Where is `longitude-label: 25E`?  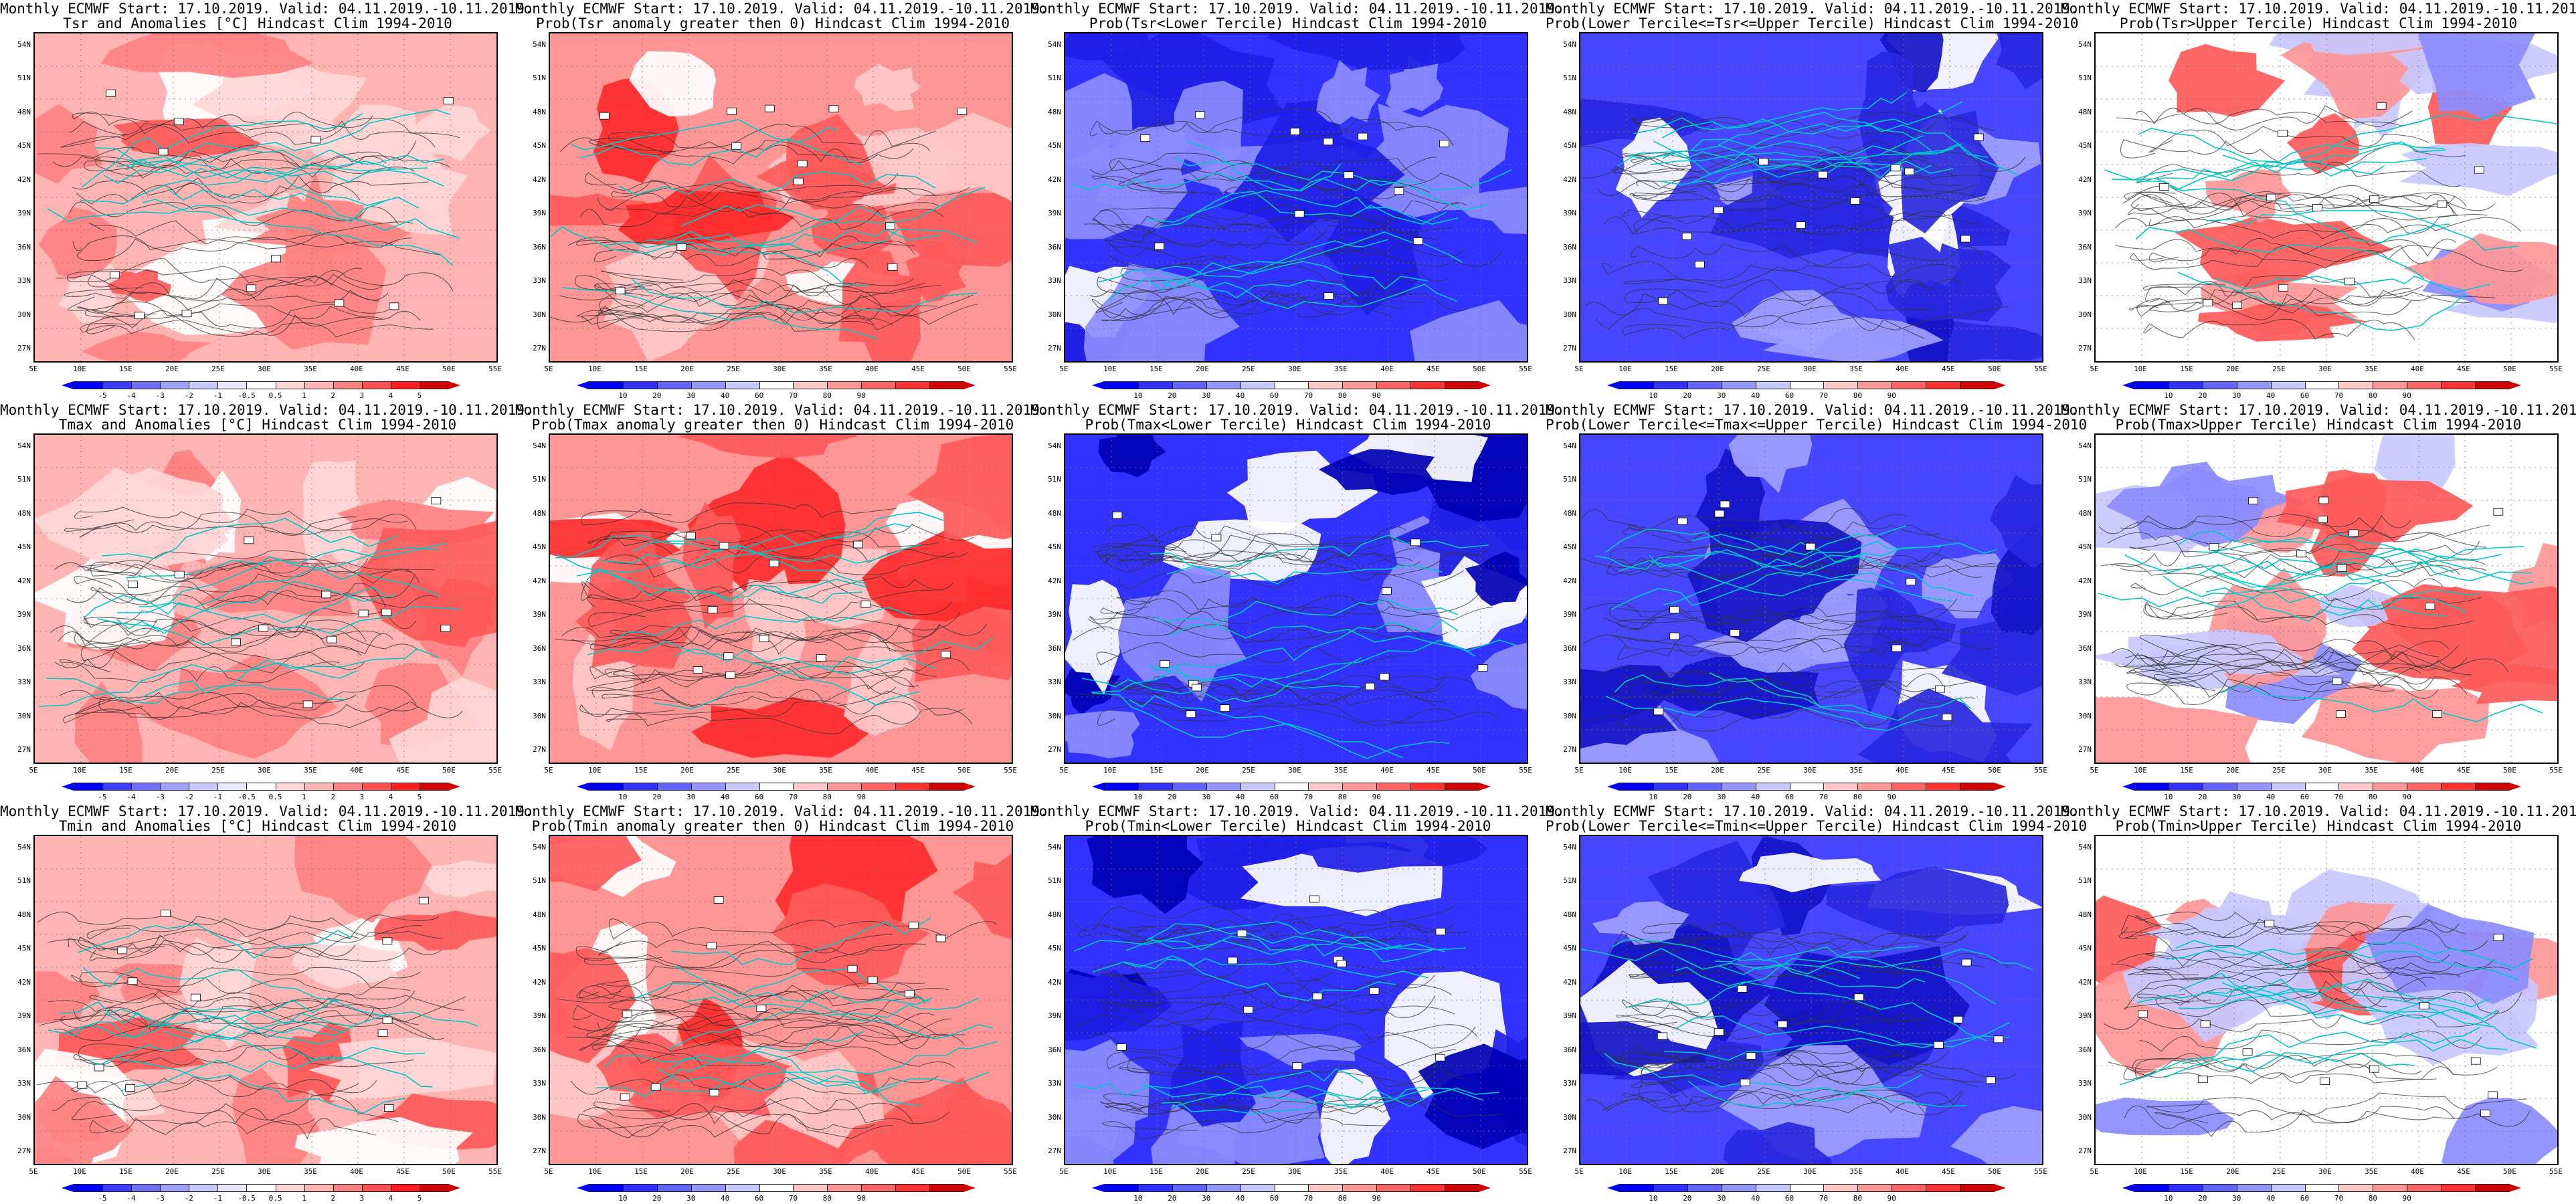 longitude-label: 25E is located at coordinates (1248, 369).